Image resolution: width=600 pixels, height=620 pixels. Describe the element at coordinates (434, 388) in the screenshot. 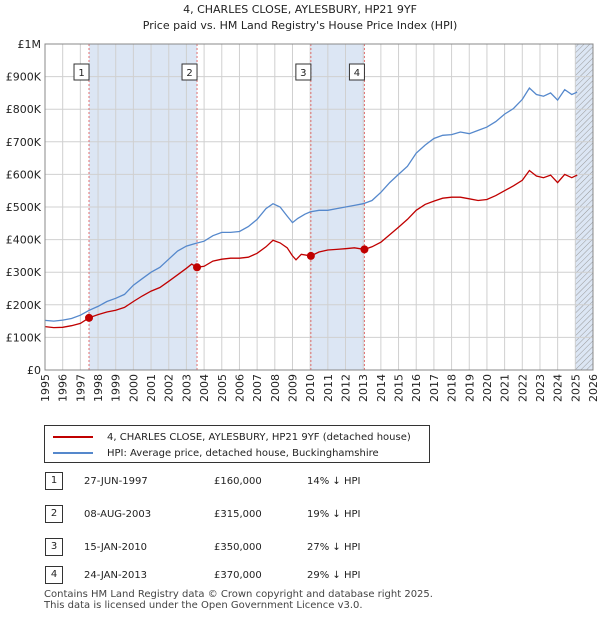

I see `x-tick-label: 2017` at that location.